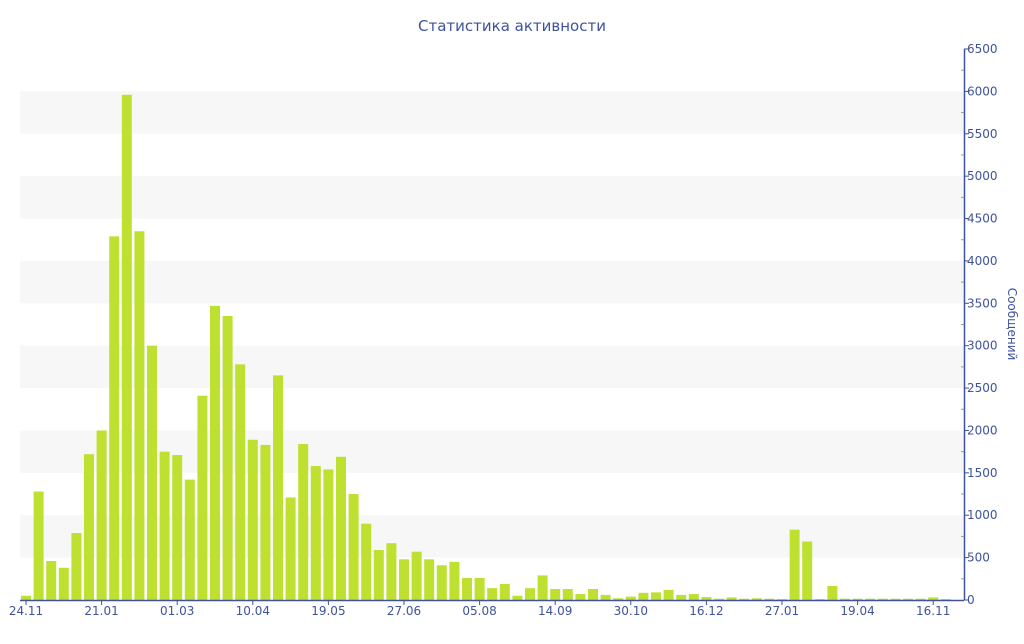  I want to click on x-tick-label: 24.11, so click(26, 611).